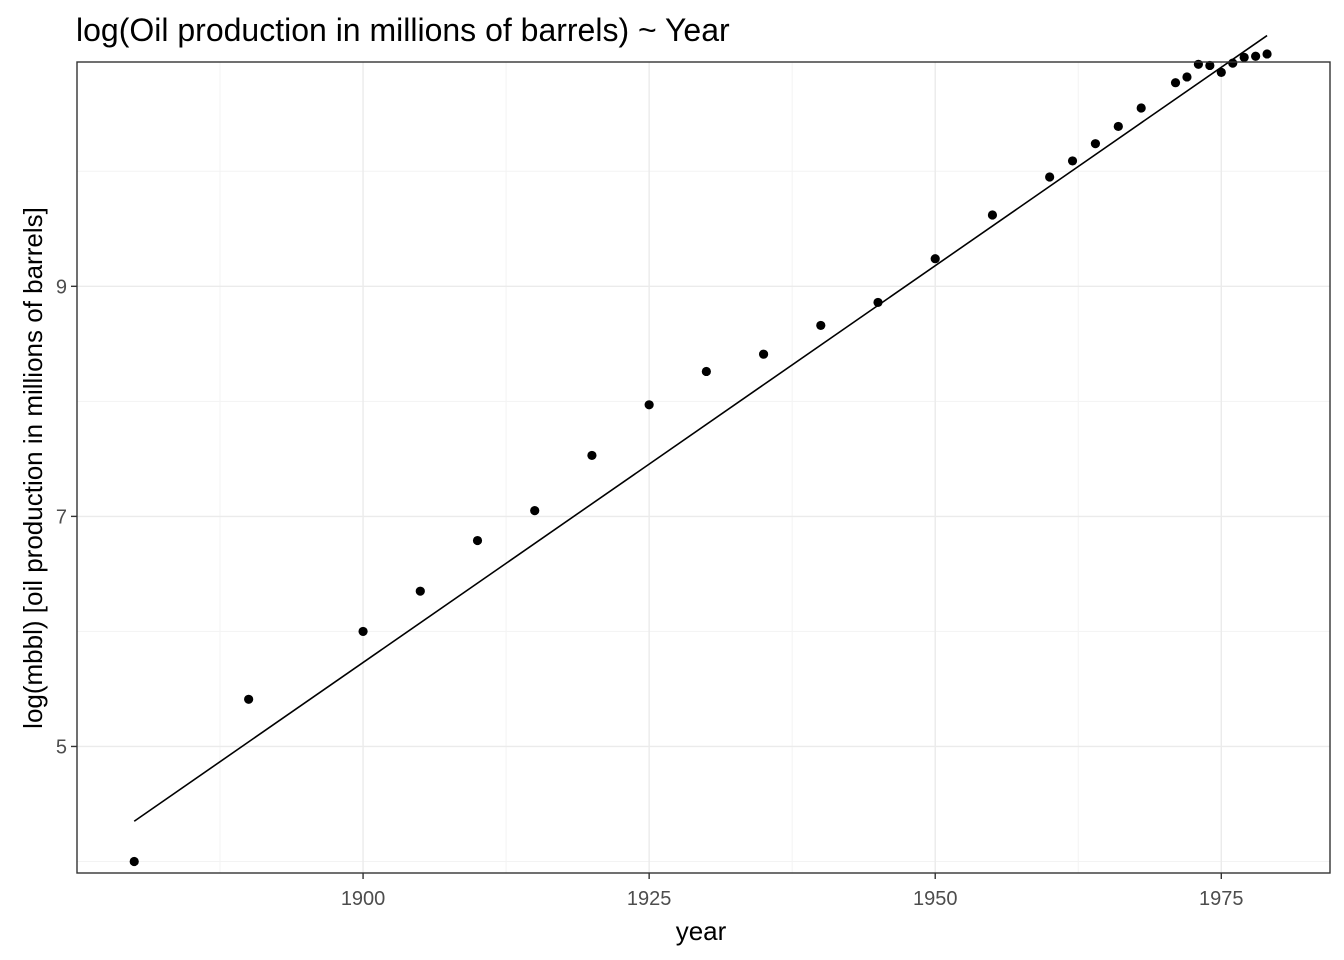 The image size is (1344, 960). What do you see at coordinates (1221, 899) in the screenshot?
I see `x-tick-label: 1975` at bounding box center [1221, 899].